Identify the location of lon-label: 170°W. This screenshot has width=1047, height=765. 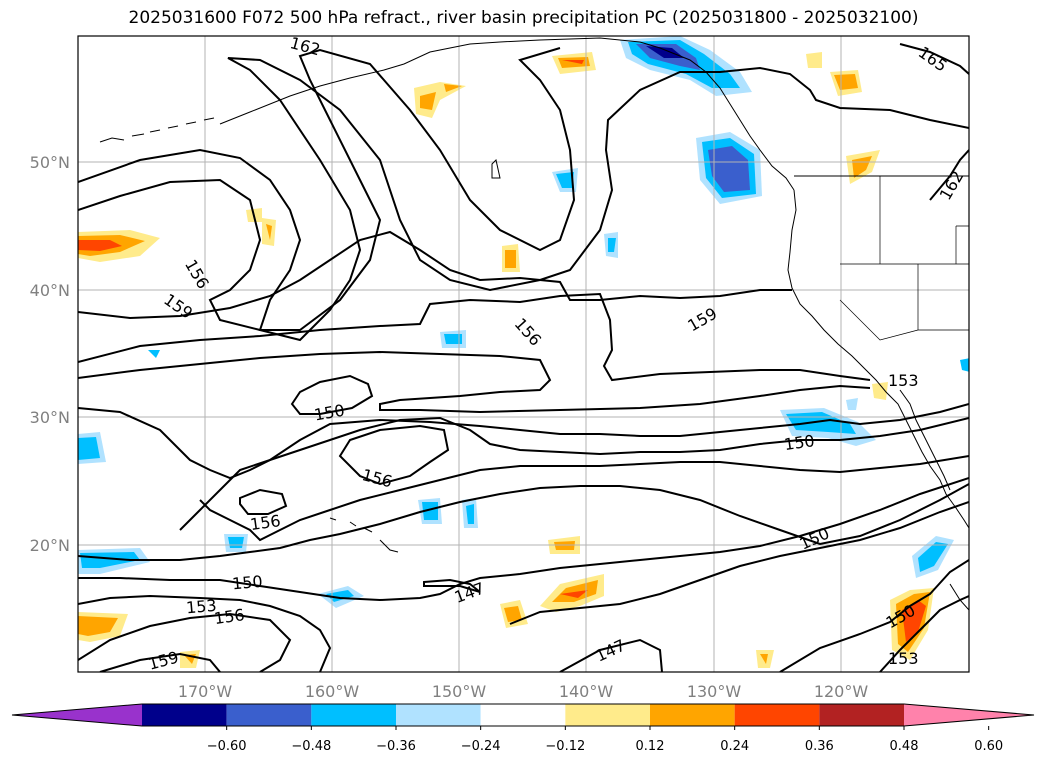
(205, 691).